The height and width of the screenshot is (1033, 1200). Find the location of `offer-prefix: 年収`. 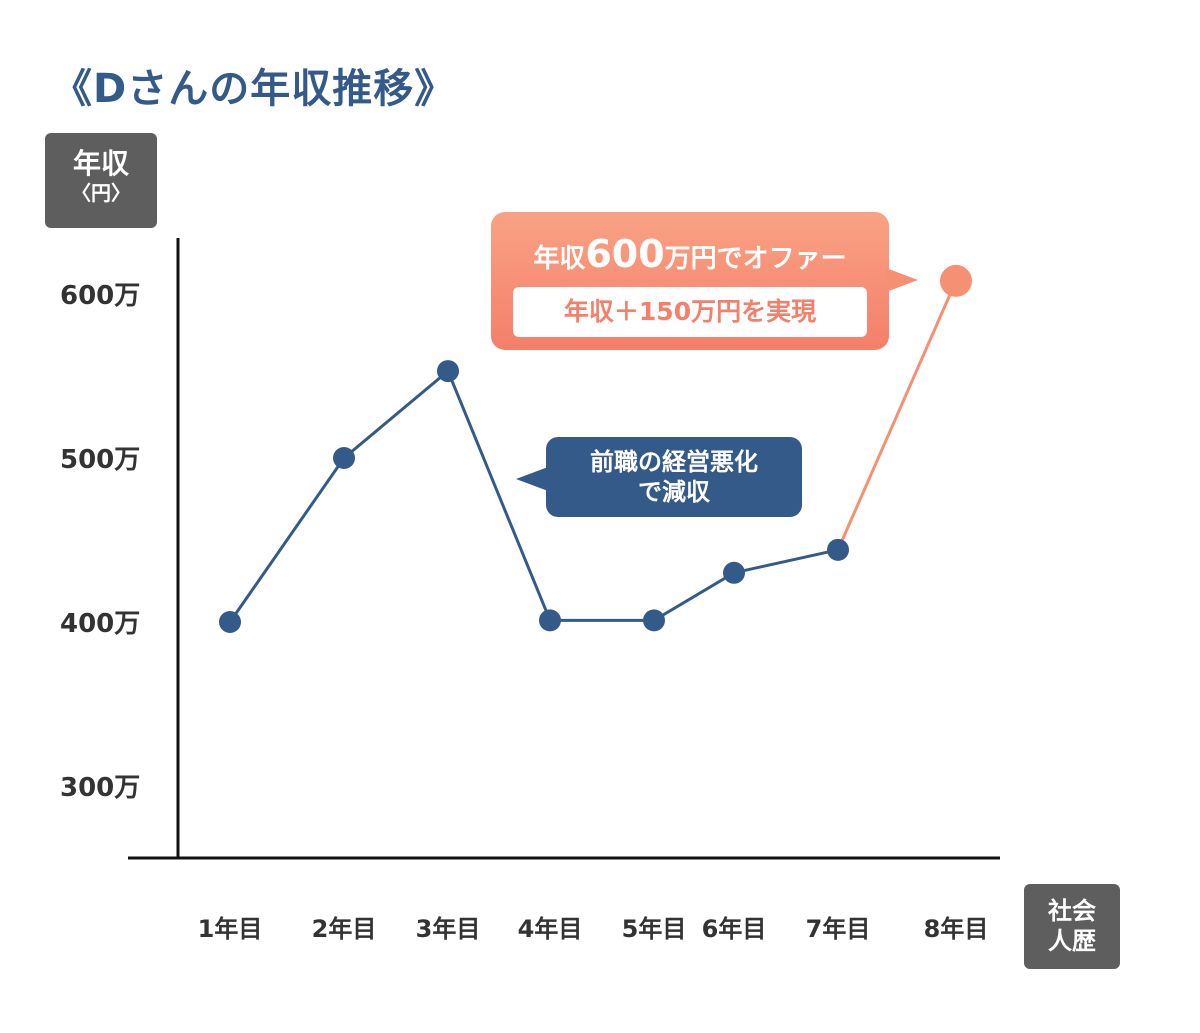

offer-prefix: 年収 is located at coordinates (559, 259).